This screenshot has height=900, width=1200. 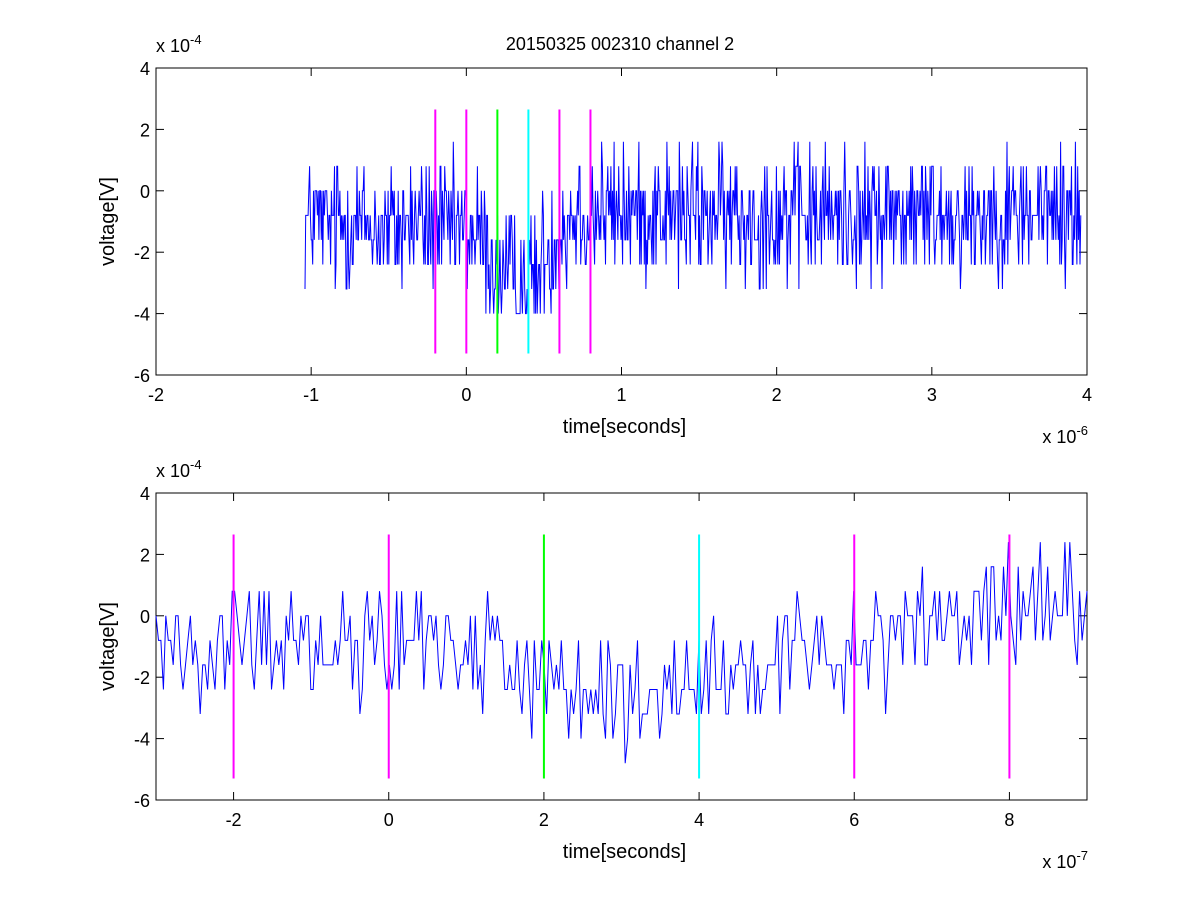 What do you see at coordinates (932, 395) in the screenshot?
I see `x-tick-label: 3` at bounding box center [932, 395].